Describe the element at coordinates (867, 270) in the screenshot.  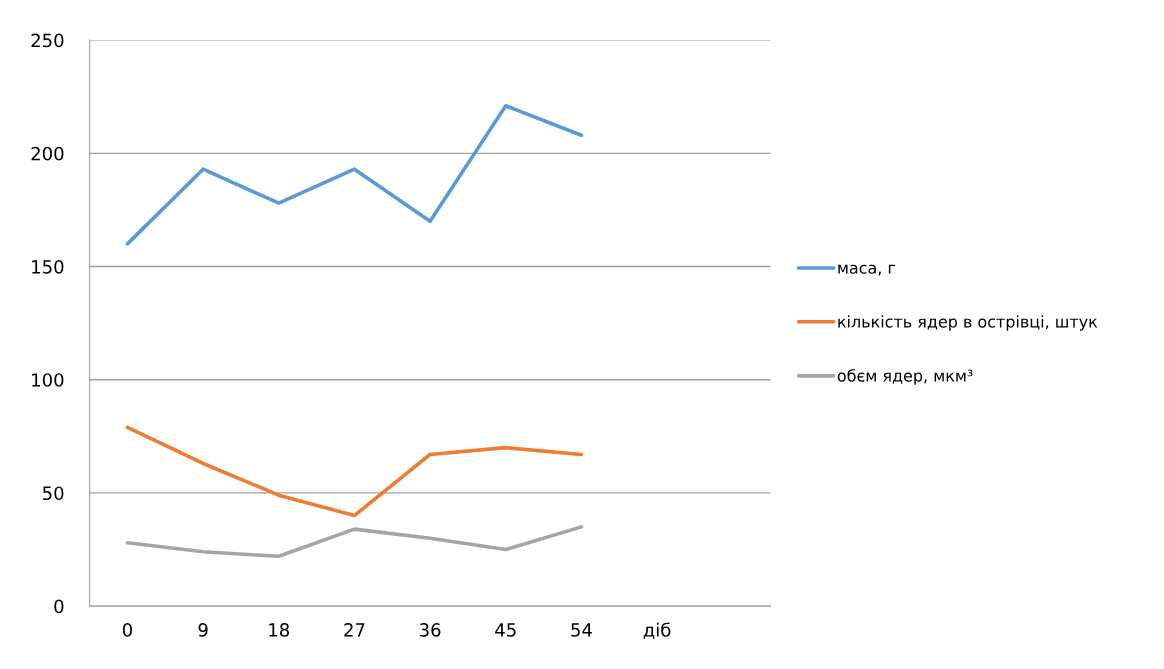
I see `legend-label: маса, г` at that location.